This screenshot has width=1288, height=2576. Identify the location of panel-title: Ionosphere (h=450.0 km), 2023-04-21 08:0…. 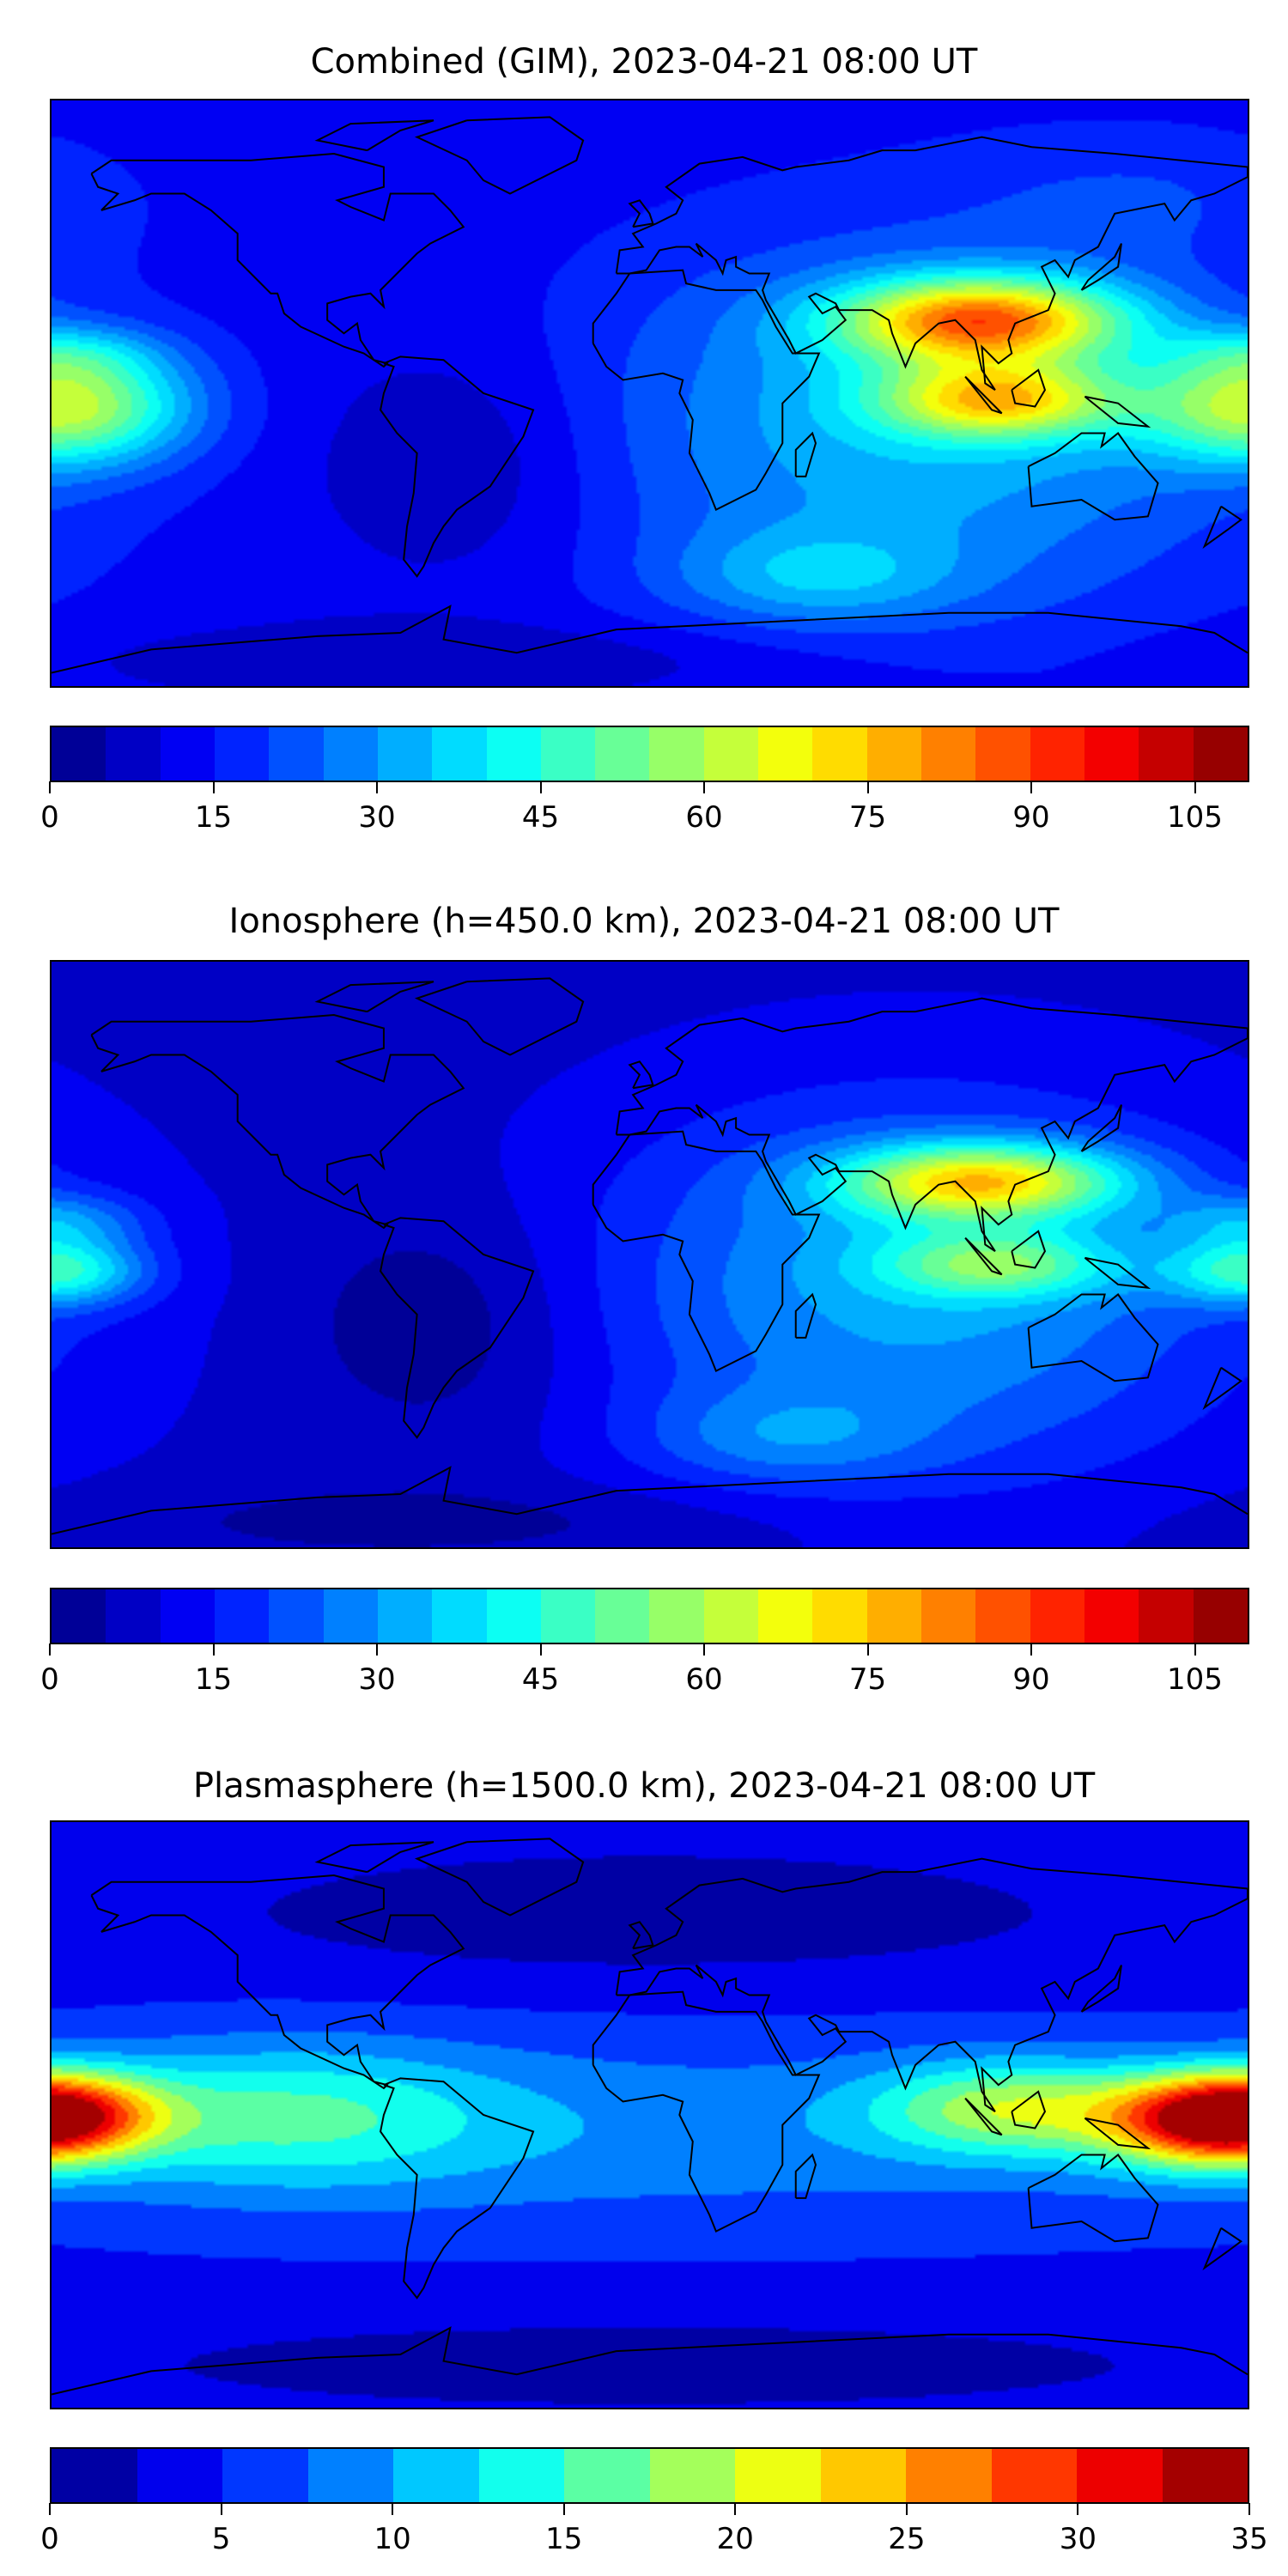
(644, 921).